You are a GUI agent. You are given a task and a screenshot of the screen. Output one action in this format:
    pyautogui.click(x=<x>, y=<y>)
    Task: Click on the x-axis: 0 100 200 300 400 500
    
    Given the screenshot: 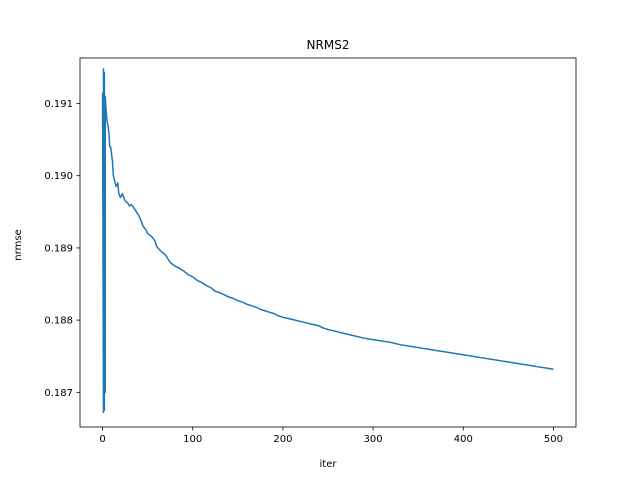 What is the action you would take?
    pyautogui.click(x=331, y=436)
    